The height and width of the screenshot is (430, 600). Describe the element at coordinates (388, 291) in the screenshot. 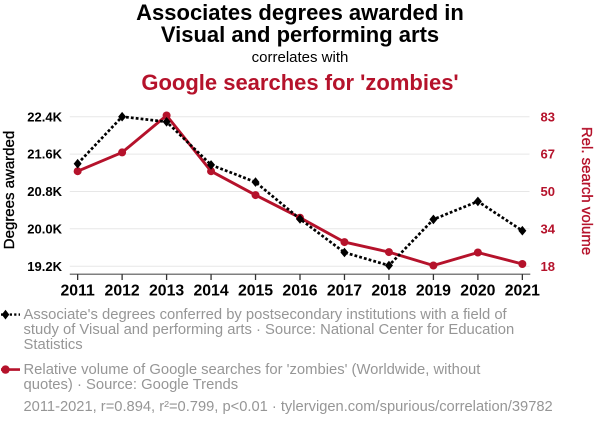

I see `svg-text: 2018` at that location.